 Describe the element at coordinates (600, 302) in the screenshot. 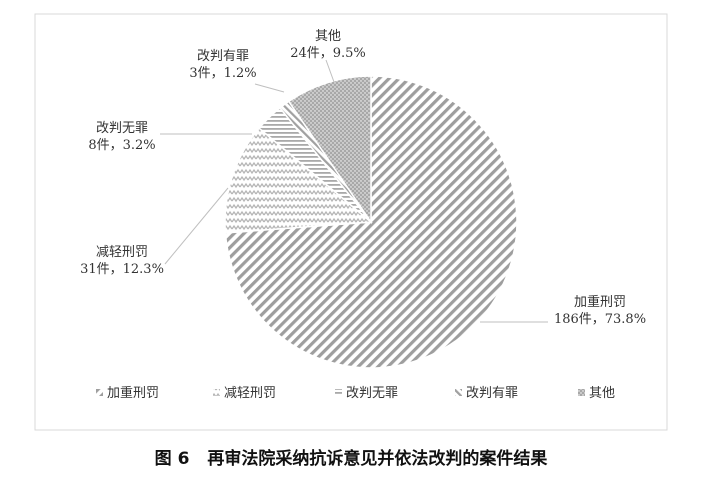

I see `slice-label-name: 加重刑罚` at that location.